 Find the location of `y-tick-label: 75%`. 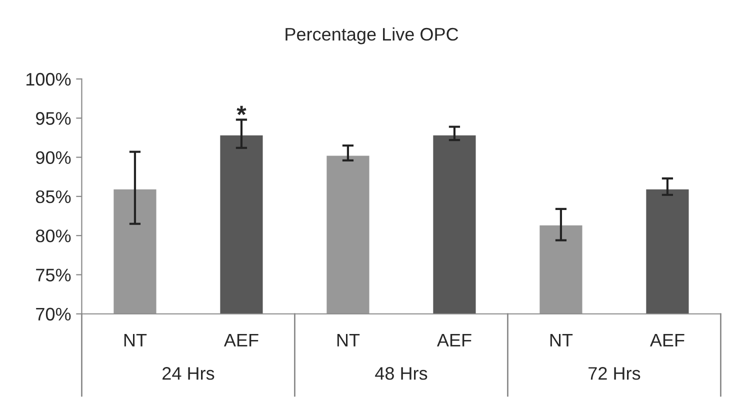

y-tick-label: 75% is located at coordinates (53, 275).